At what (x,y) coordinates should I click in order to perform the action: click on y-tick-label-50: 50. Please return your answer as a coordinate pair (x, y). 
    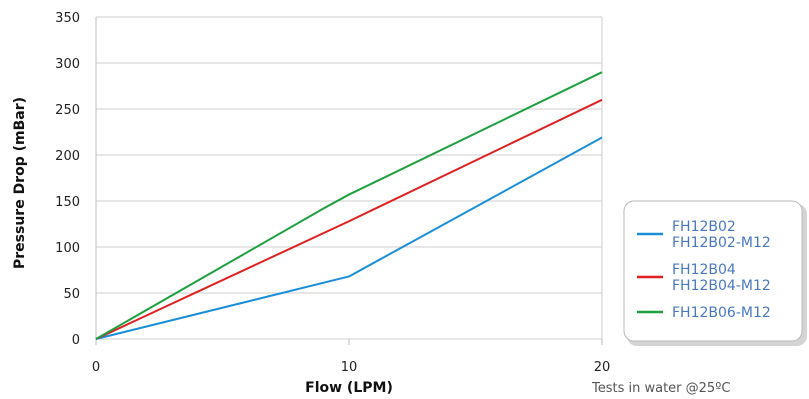
    Looking at the image, I should click on (71, 294).